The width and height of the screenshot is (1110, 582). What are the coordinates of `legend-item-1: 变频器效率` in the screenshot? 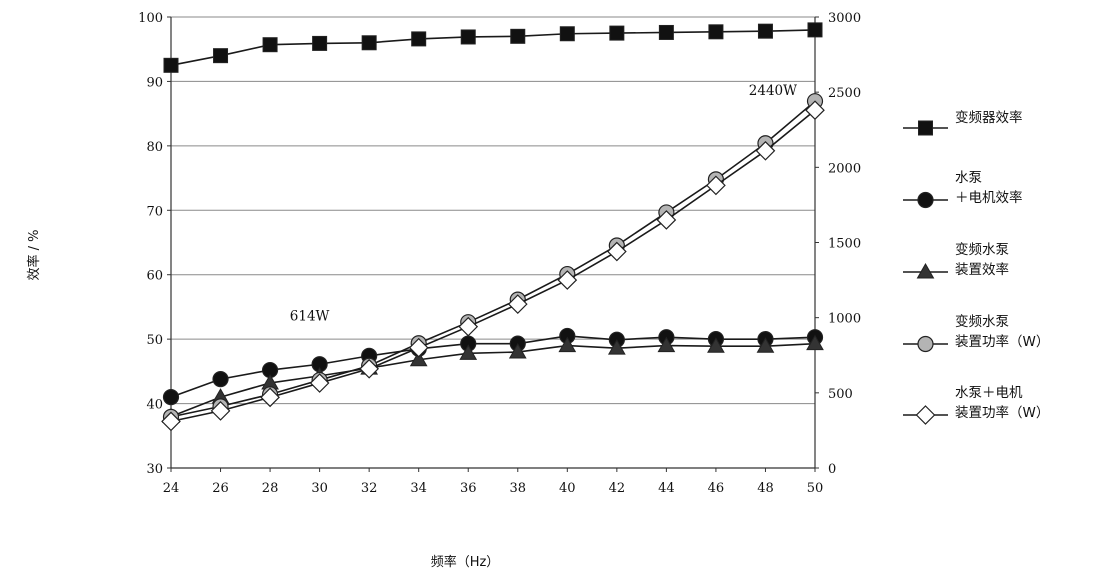 It's located at (963, 122).